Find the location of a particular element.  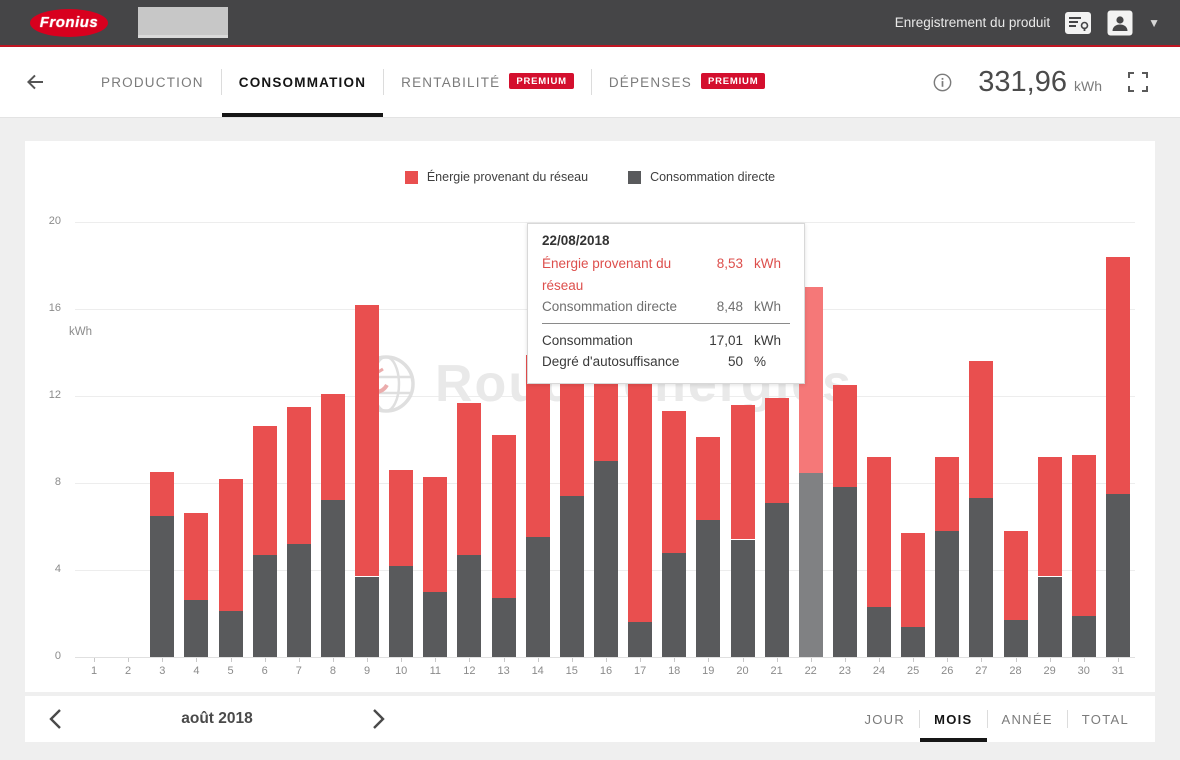

bar-day-8-grid is located at coordinates (332, 447).